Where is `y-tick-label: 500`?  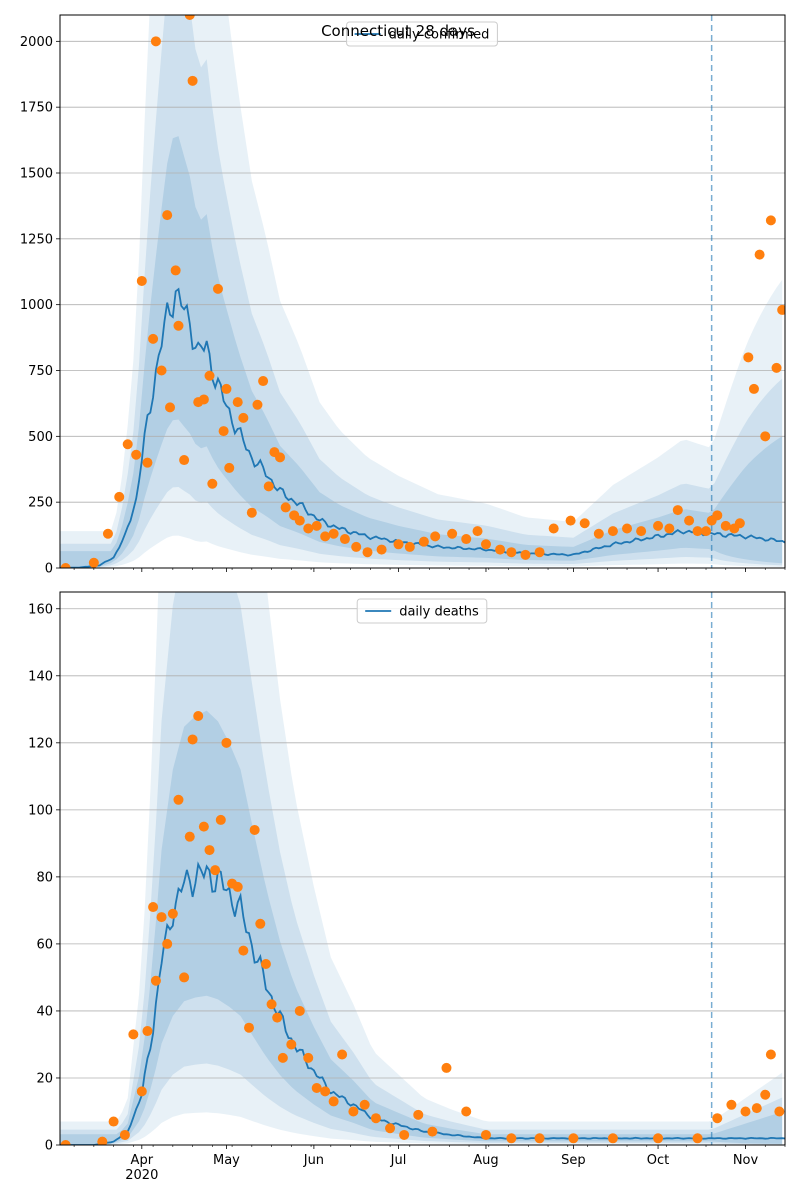 y-tick-label: 500 is located at coordinates (40, 437).